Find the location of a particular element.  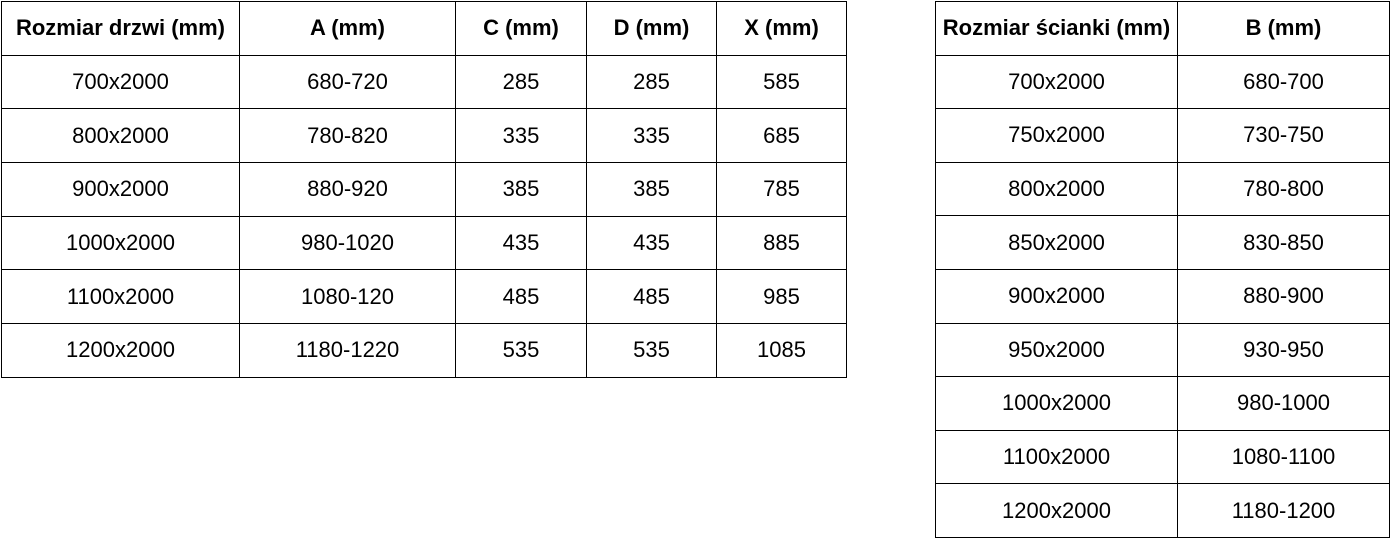

column-header: A (mm) is located at coordinates (347, 28).